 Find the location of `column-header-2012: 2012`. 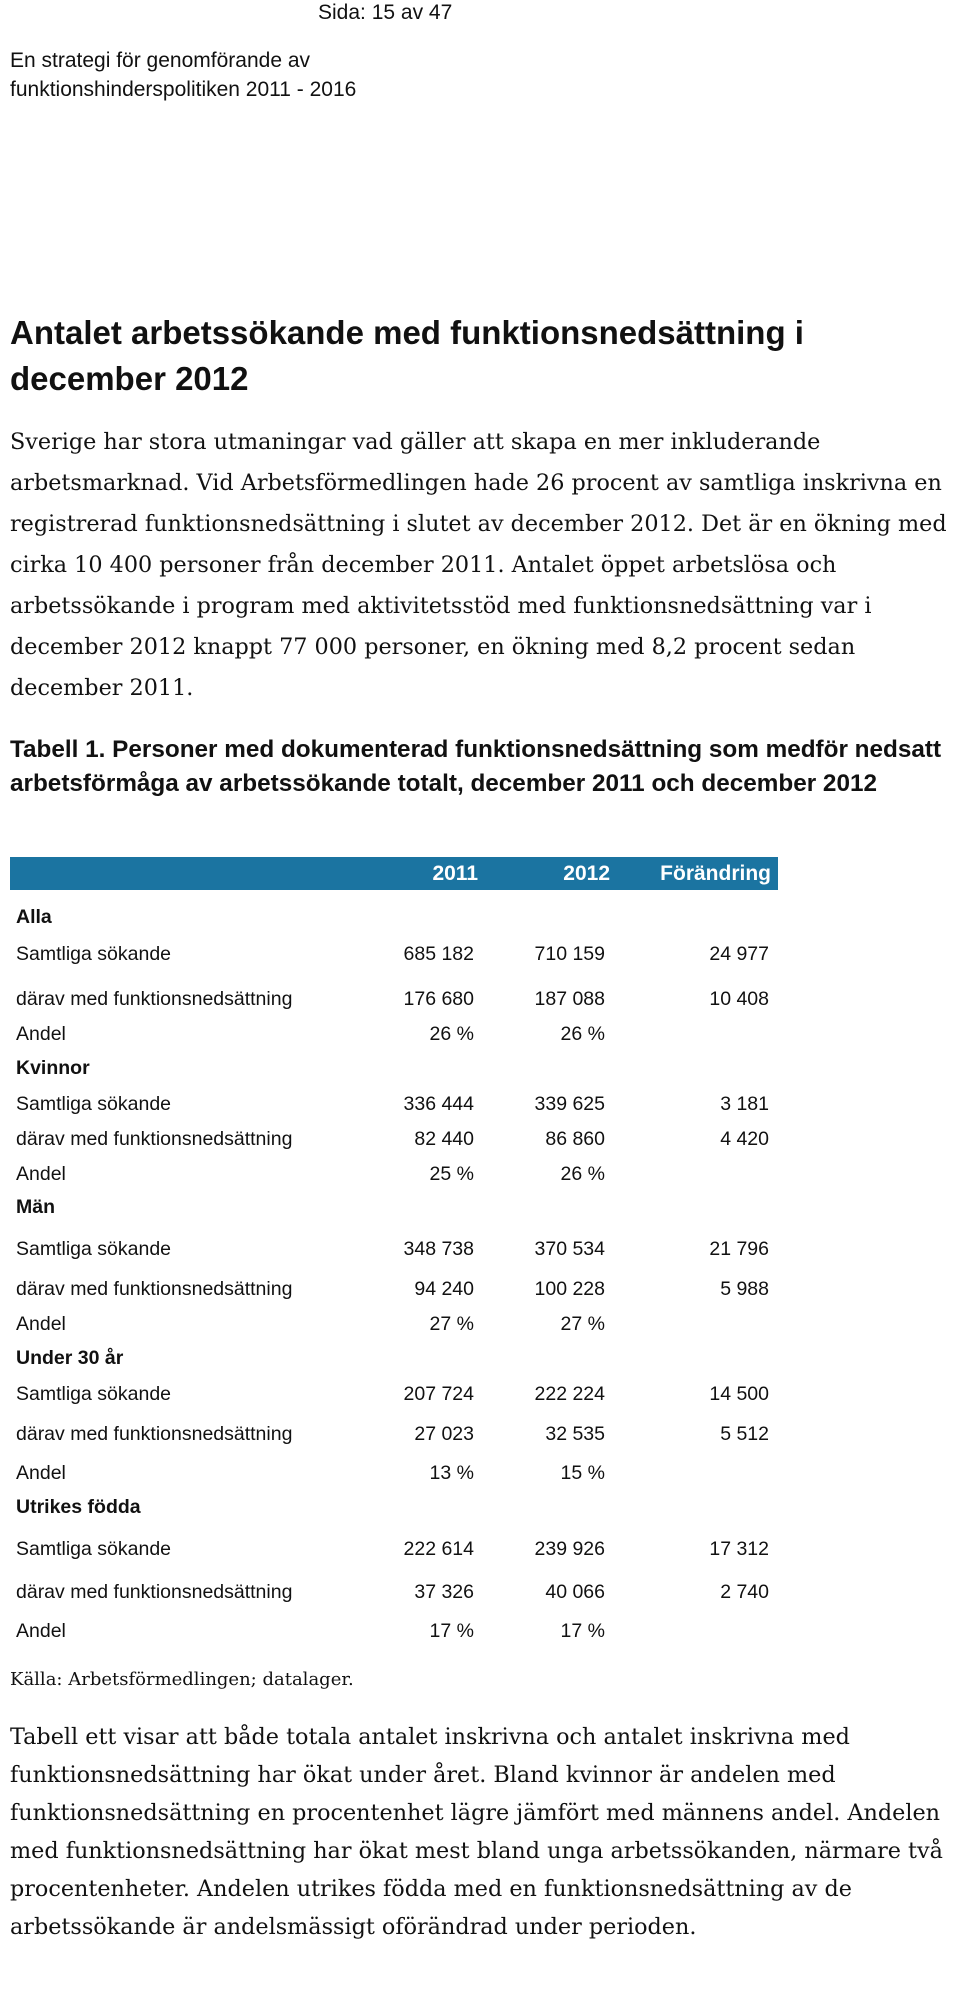

column-header-2012: 2012 is located at coordinates (586, 873).